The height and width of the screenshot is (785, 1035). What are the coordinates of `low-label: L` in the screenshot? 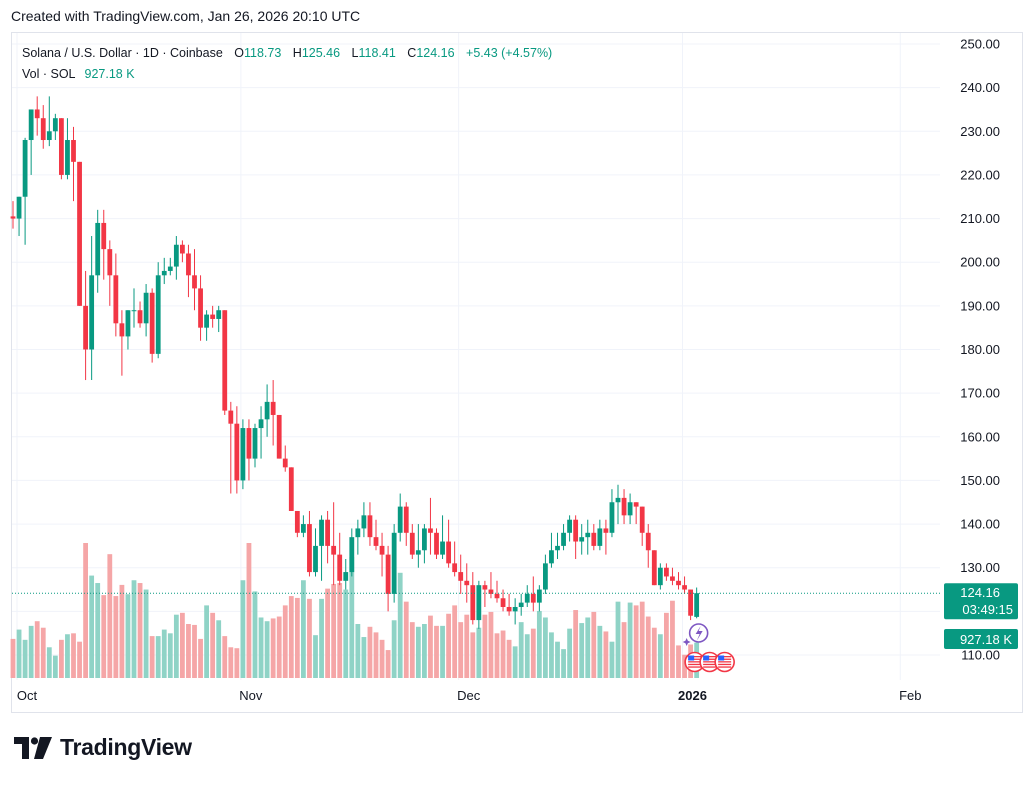 It's located at (355, 53).